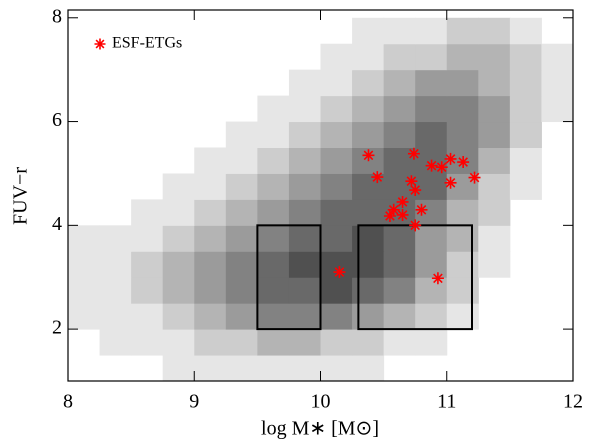  What do you see at coordinates (68, 402) in the screenshot?
I see `x-tick-label: 8` at bounding box center [68, 402].